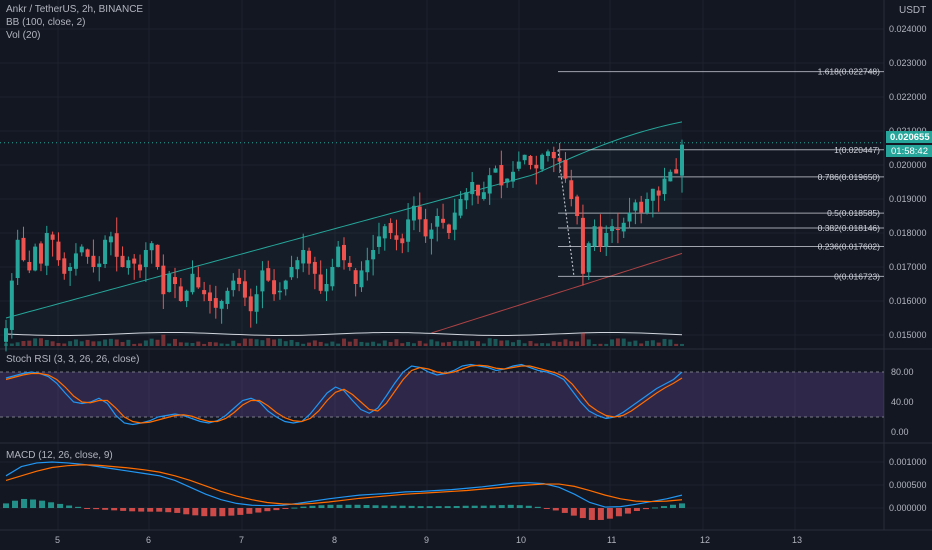  I want to click on stoch-rsi-title: Stoch RSI (3, 3, 26, 26, close), so click(72, 359).